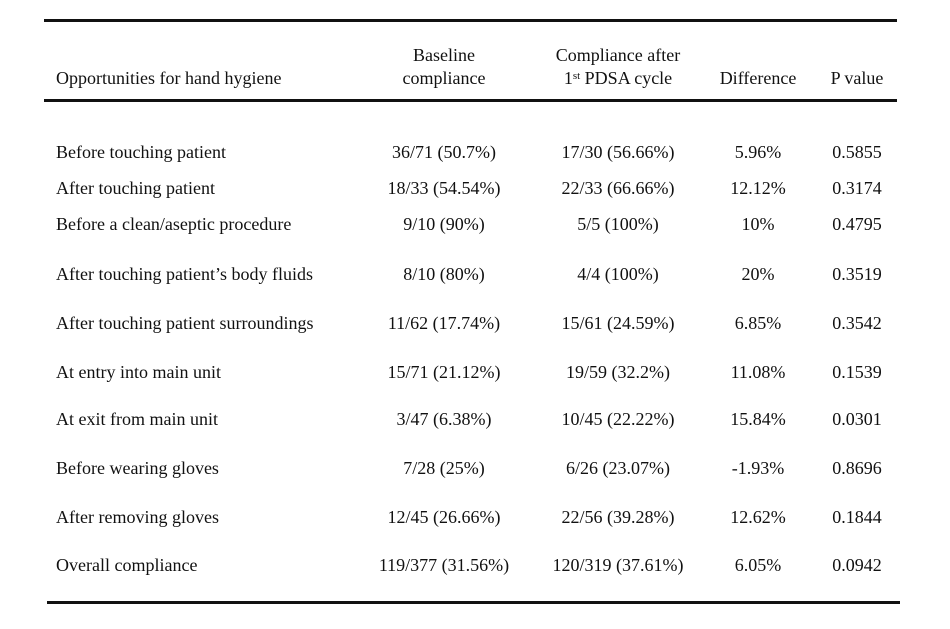  Describe the element at coordinates (576, 76) in the screenshot. I see `header-after-superscript: st` at that location.